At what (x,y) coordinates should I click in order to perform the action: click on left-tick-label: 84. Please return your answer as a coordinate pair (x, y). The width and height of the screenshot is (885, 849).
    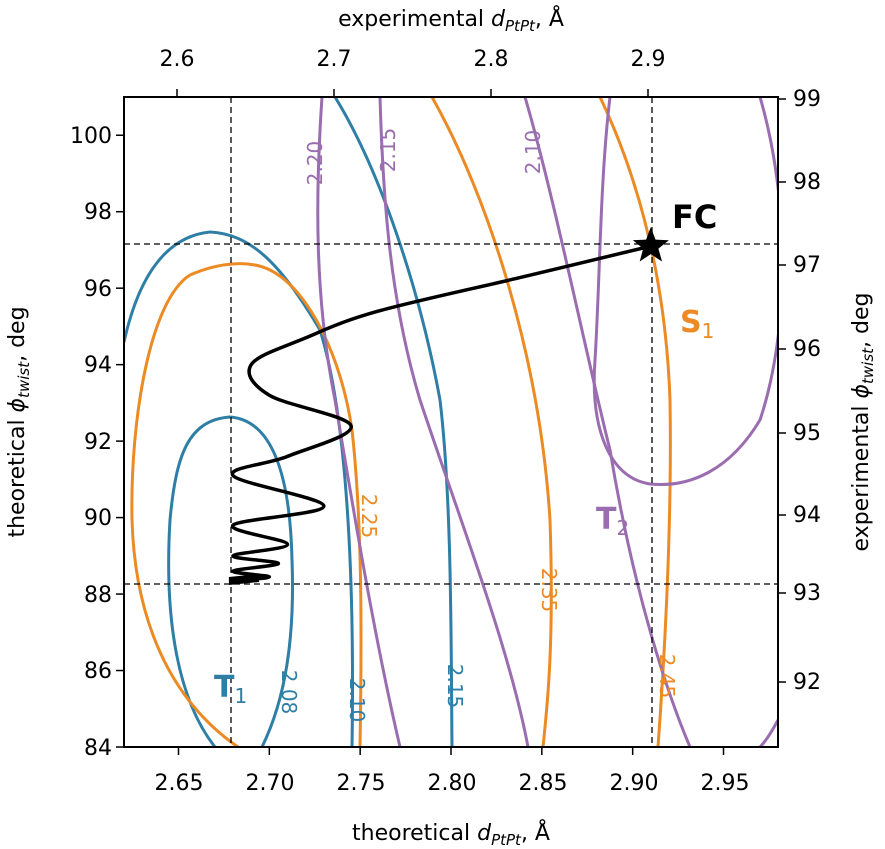
    Looking at the image, I should click on (98, 748).